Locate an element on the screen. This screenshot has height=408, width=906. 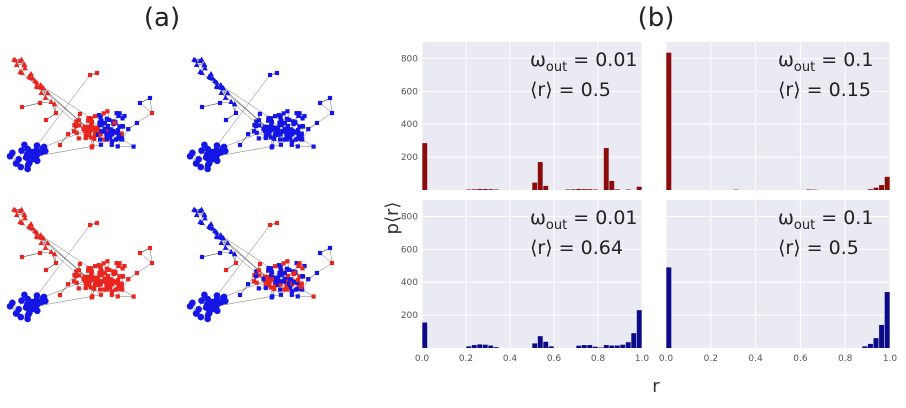
y-tick-label: 200 is located at coordinates (409, 316).